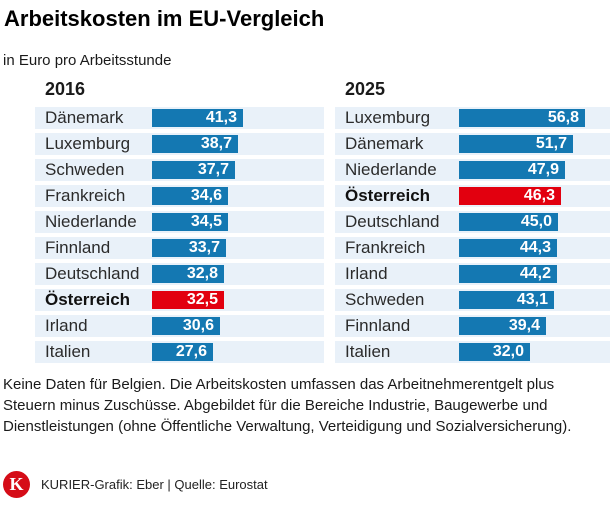 The height and width of the screenshot is (506, 616). Describe the element at coordinates (154, 484) in the screenshot. I see `credit-source-text: KURIER-Grafik: Eber | Quelle: Eurostat` at that location.